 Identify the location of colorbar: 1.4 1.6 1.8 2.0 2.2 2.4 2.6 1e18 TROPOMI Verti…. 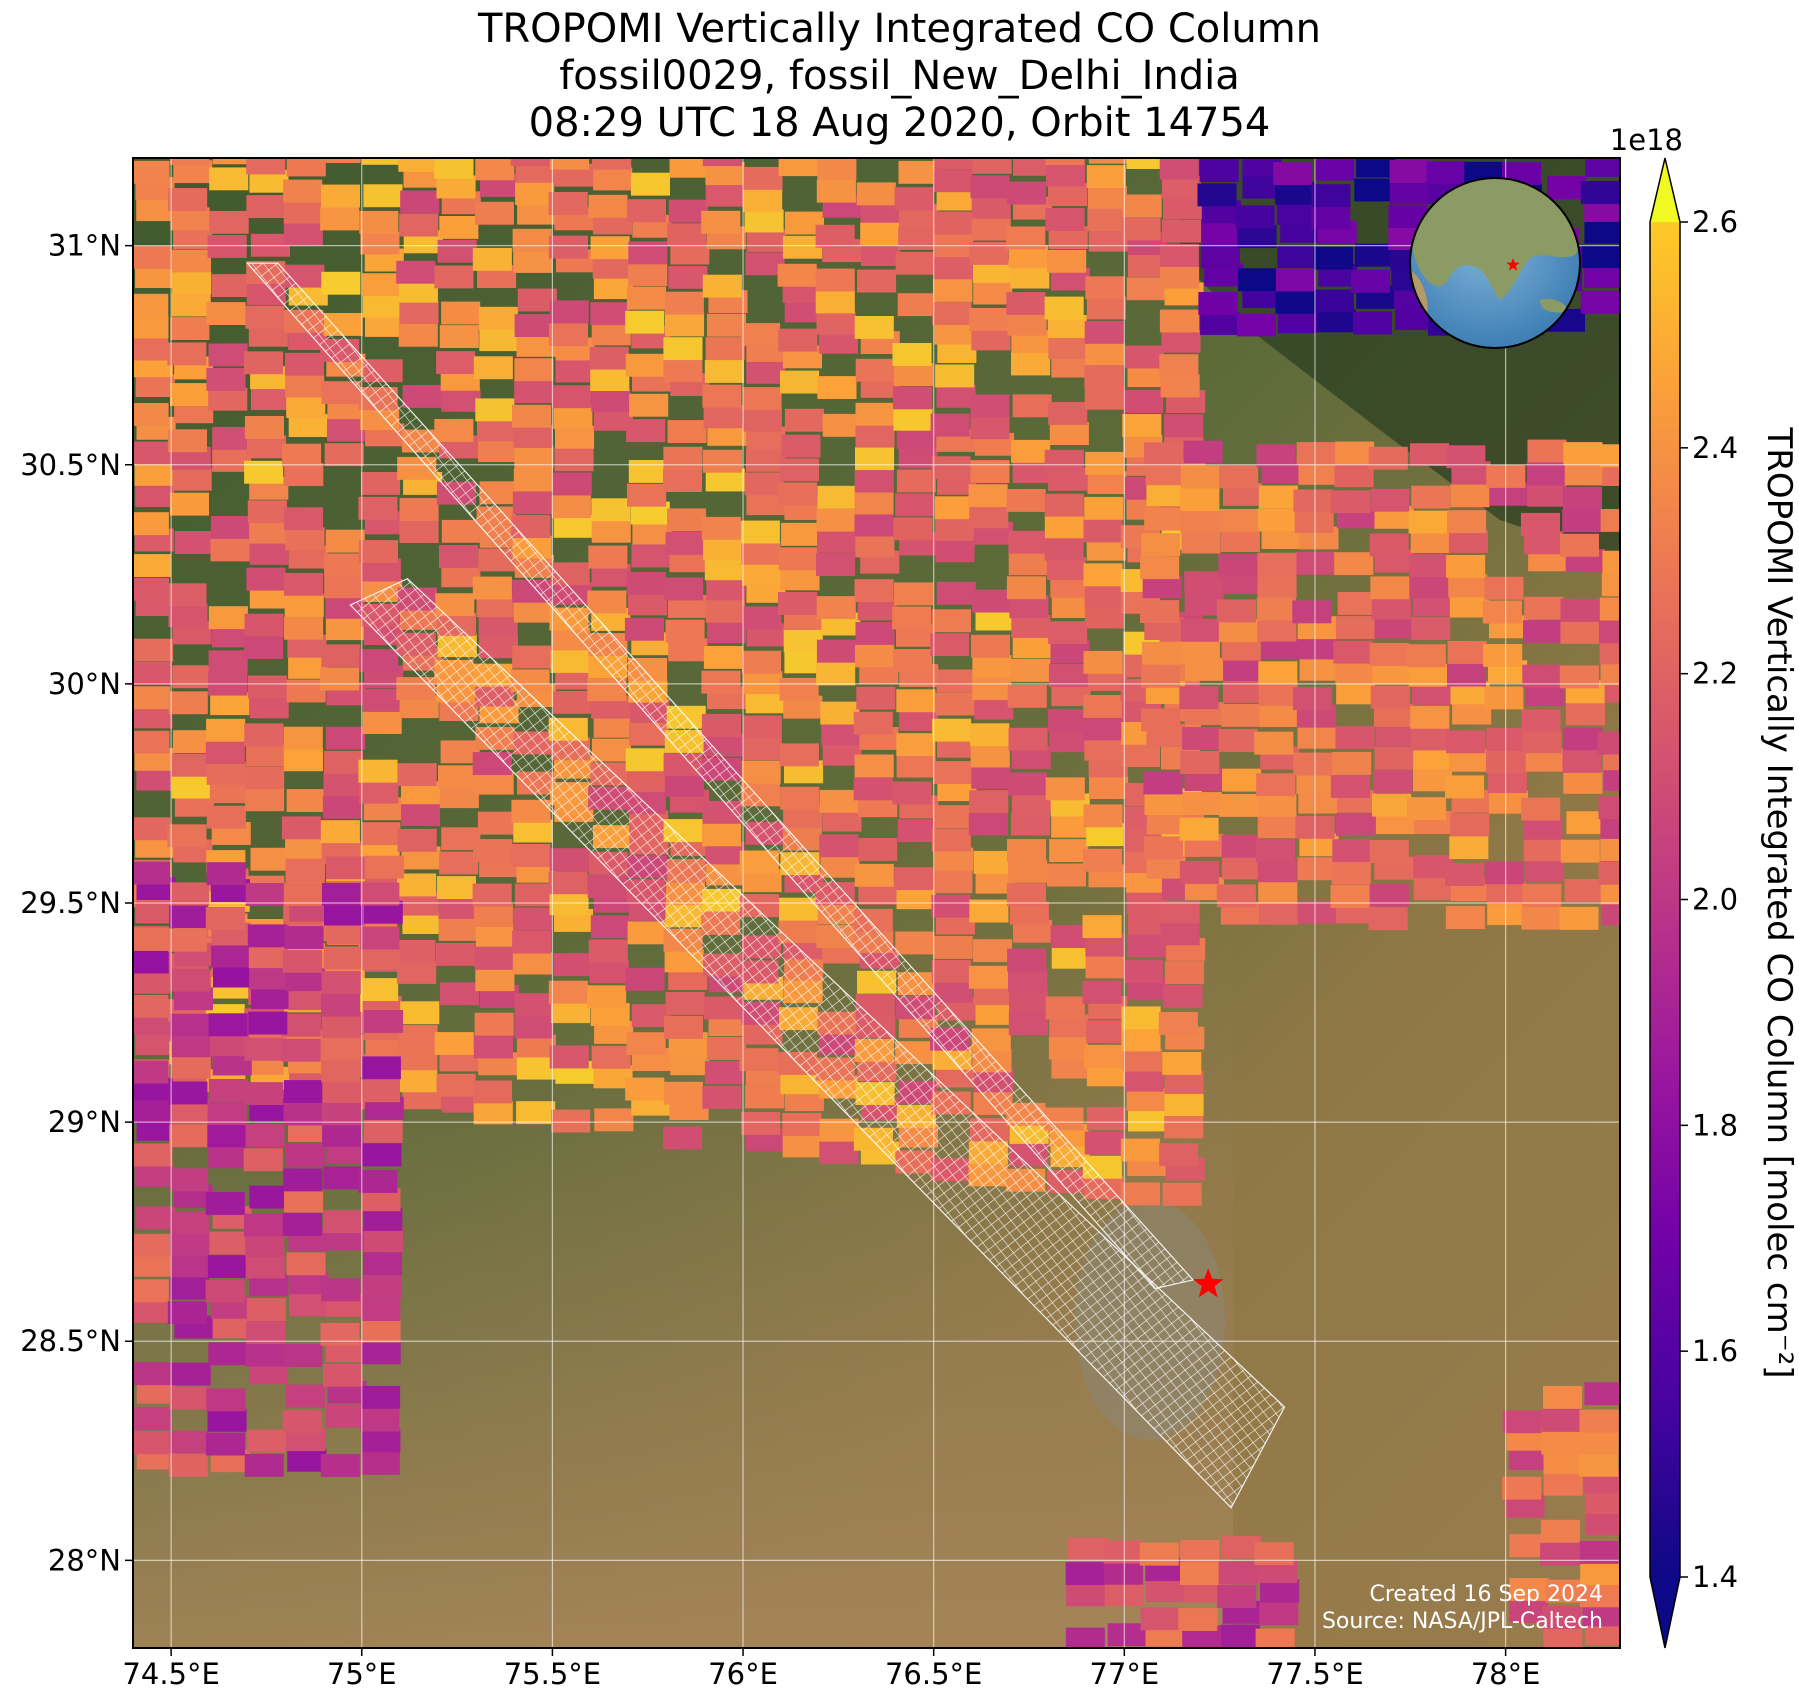
(1704, 886).